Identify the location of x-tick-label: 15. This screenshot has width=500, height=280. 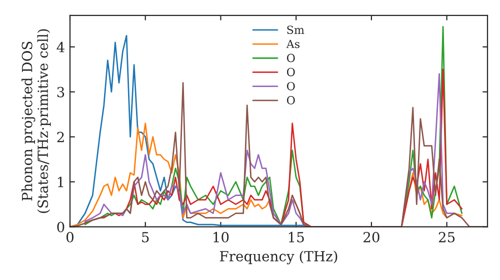
(296, 237).